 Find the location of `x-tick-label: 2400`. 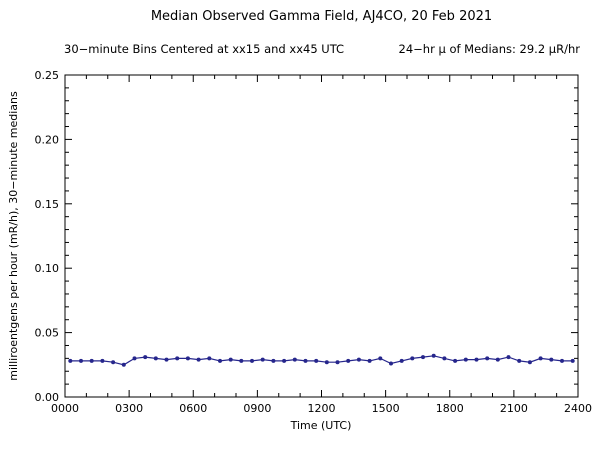

x-tick-label: 2400 is located at coordinates (578, 408).